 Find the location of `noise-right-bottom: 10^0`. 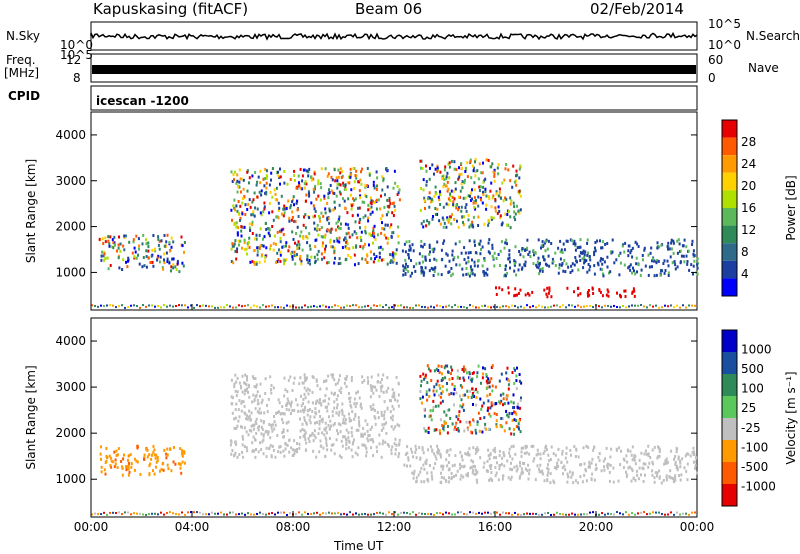

noise-right-bottom: 10^0 is located at coordinates (724, 45).